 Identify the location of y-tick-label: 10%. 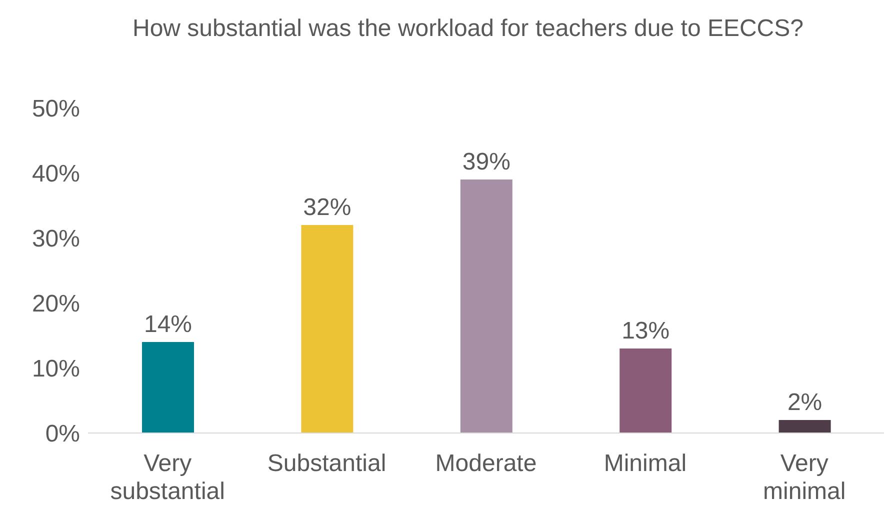
(56, 369).